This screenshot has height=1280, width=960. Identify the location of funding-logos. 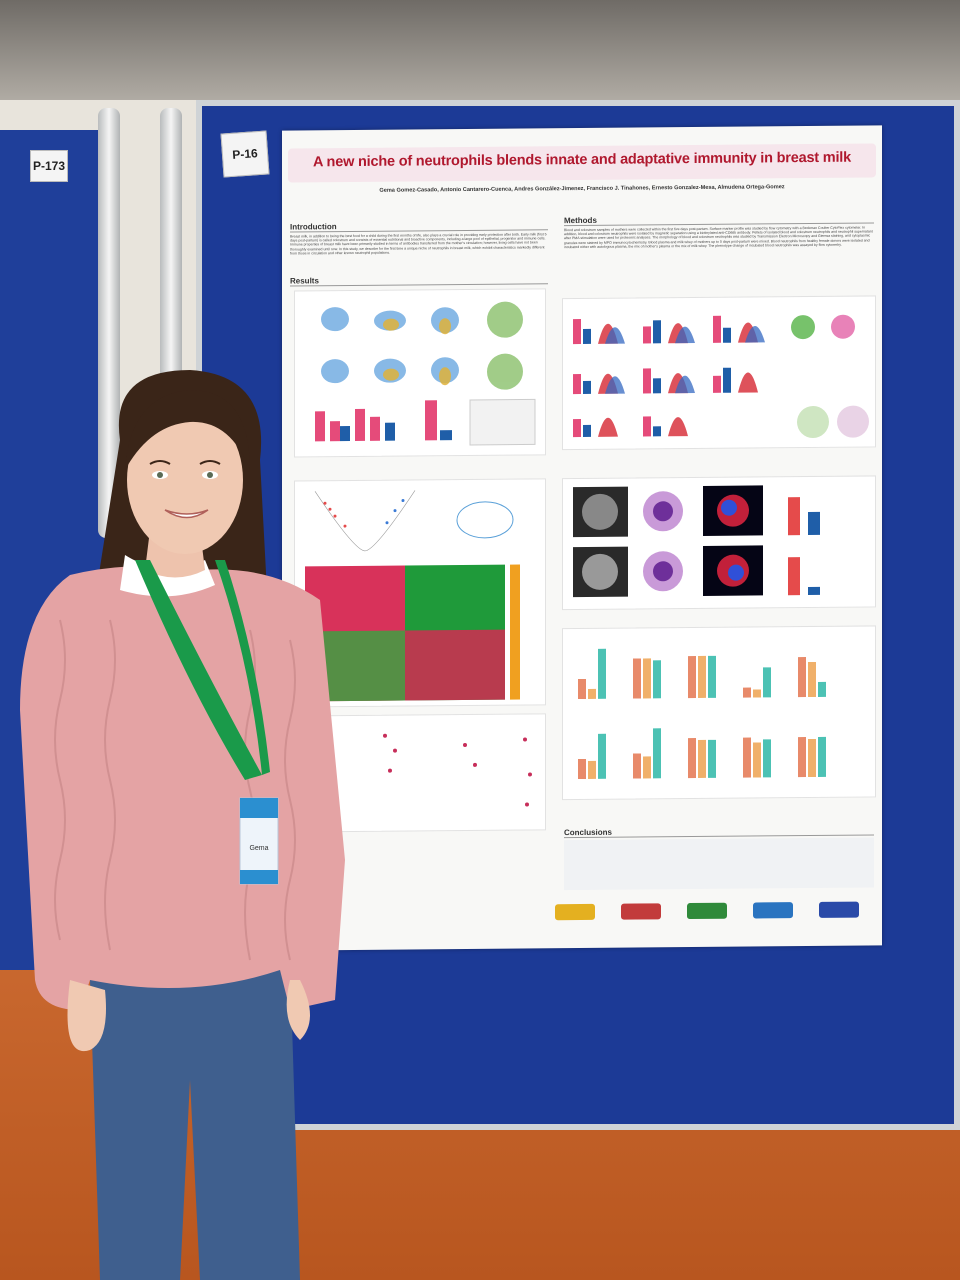
(707, 910).